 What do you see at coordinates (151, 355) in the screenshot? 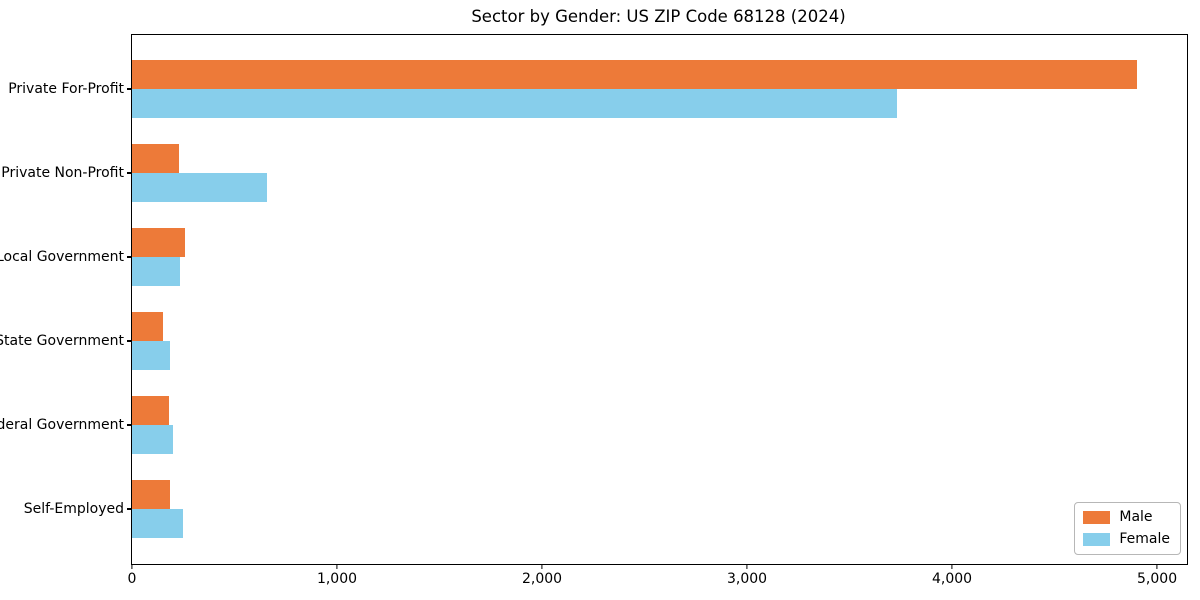
I see `bar-female-state-government` at bounding box center [151, 355].